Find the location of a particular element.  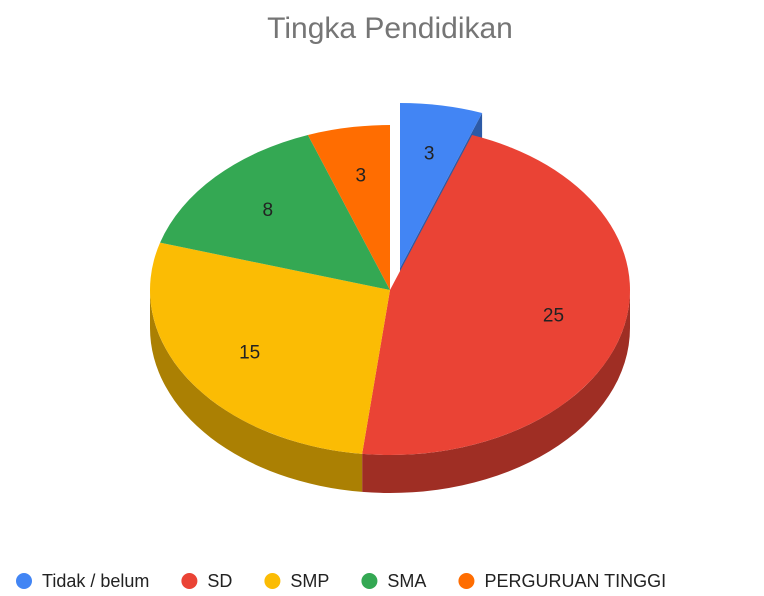

data-label: 25 is located at coordinates (553, 316).